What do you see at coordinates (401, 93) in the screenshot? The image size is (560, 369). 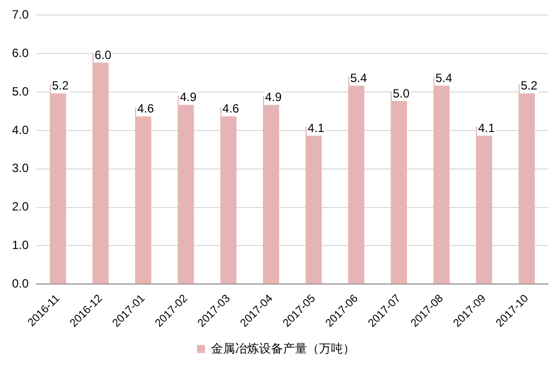 I see `data-label: 5.0` at bounding box center [401, 93].